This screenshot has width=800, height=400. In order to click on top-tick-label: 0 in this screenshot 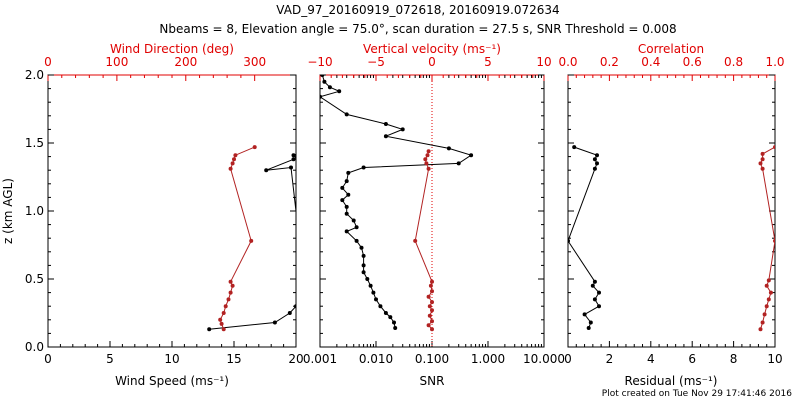, I will do `click(432, 62)`.